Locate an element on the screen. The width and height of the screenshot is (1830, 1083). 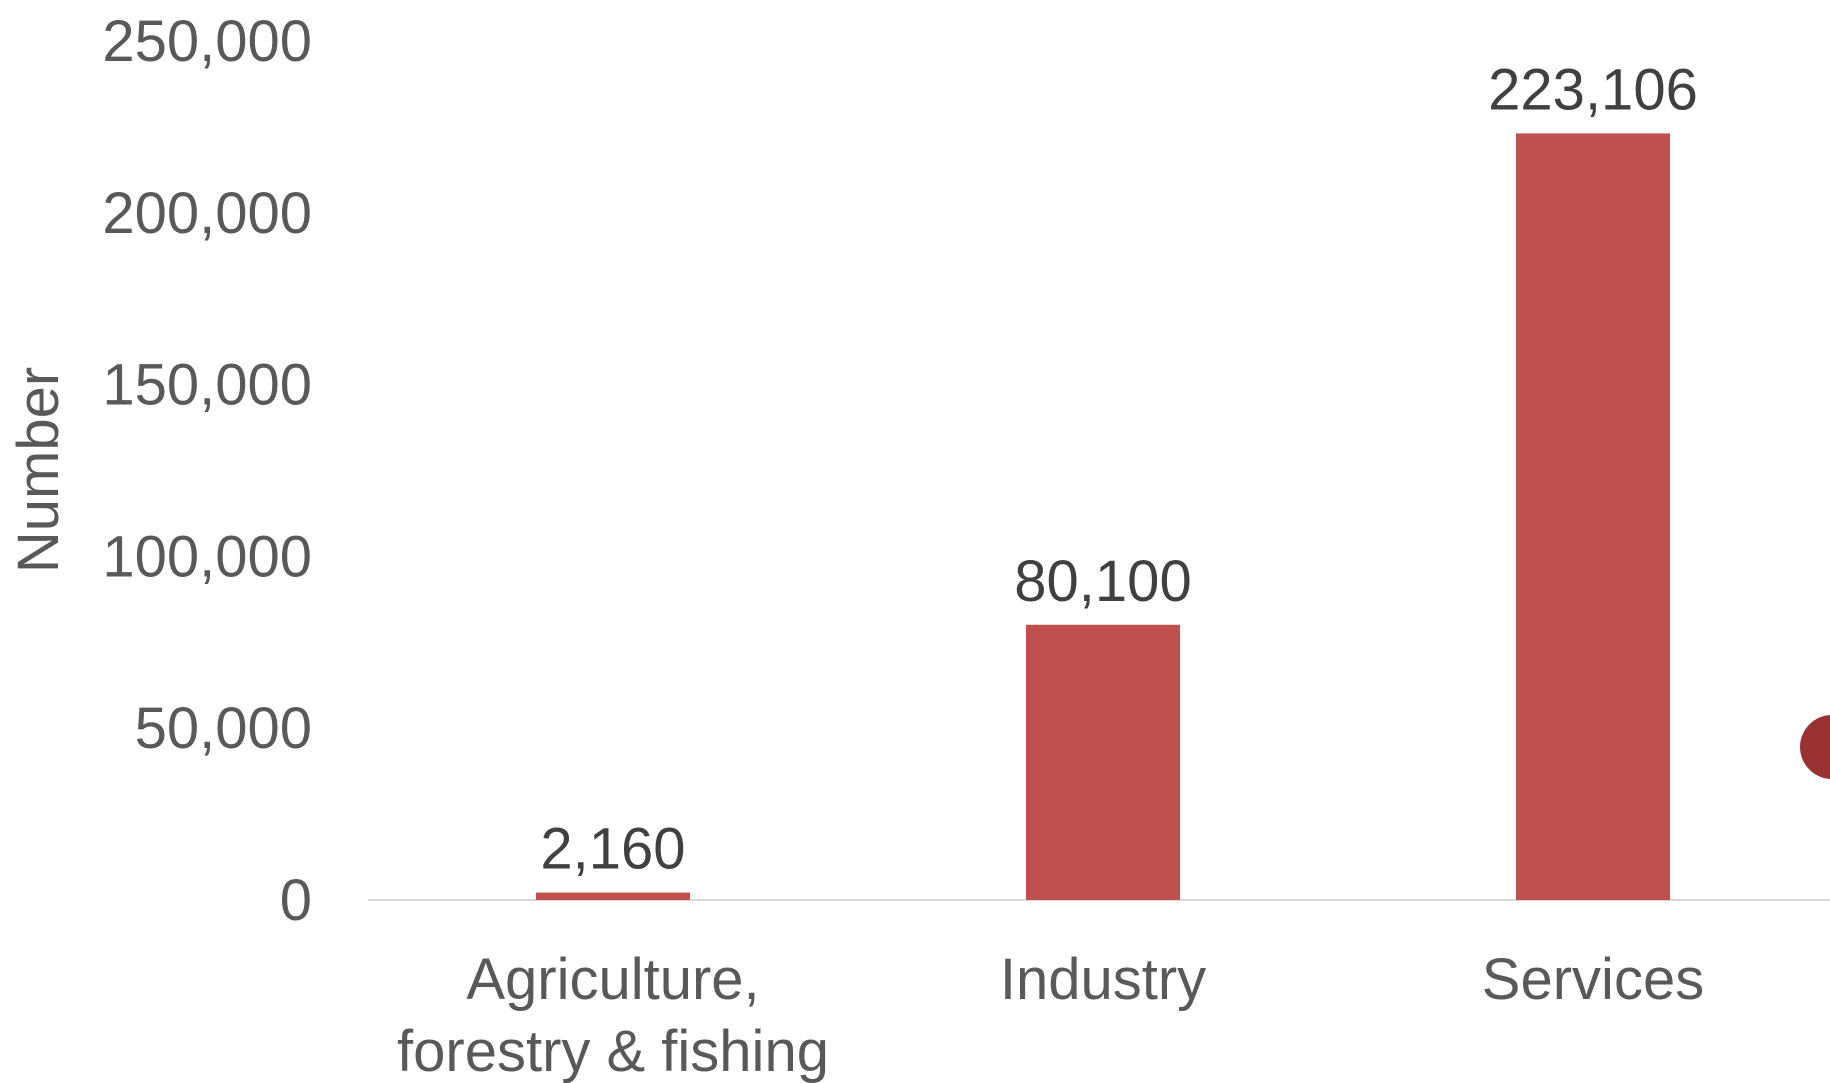
y-tick-label: 150,000 is located at coordinates (207, 385).